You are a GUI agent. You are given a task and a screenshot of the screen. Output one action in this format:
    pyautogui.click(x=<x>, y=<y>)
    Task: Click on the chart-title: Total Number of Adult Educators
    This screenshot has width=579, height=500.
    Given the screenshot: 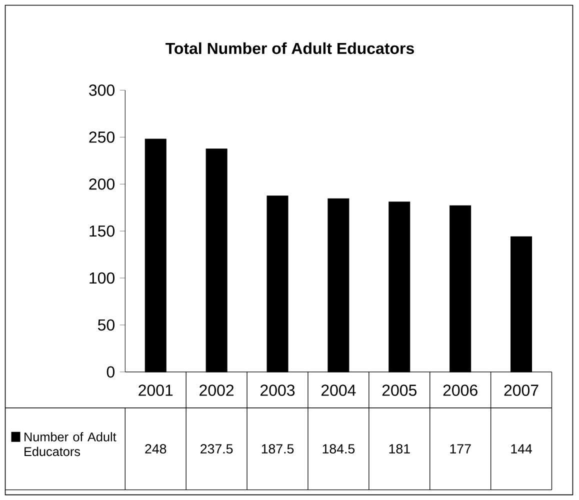 What is the action you would take?
    pyautogui.click(x=290, y=48)
    